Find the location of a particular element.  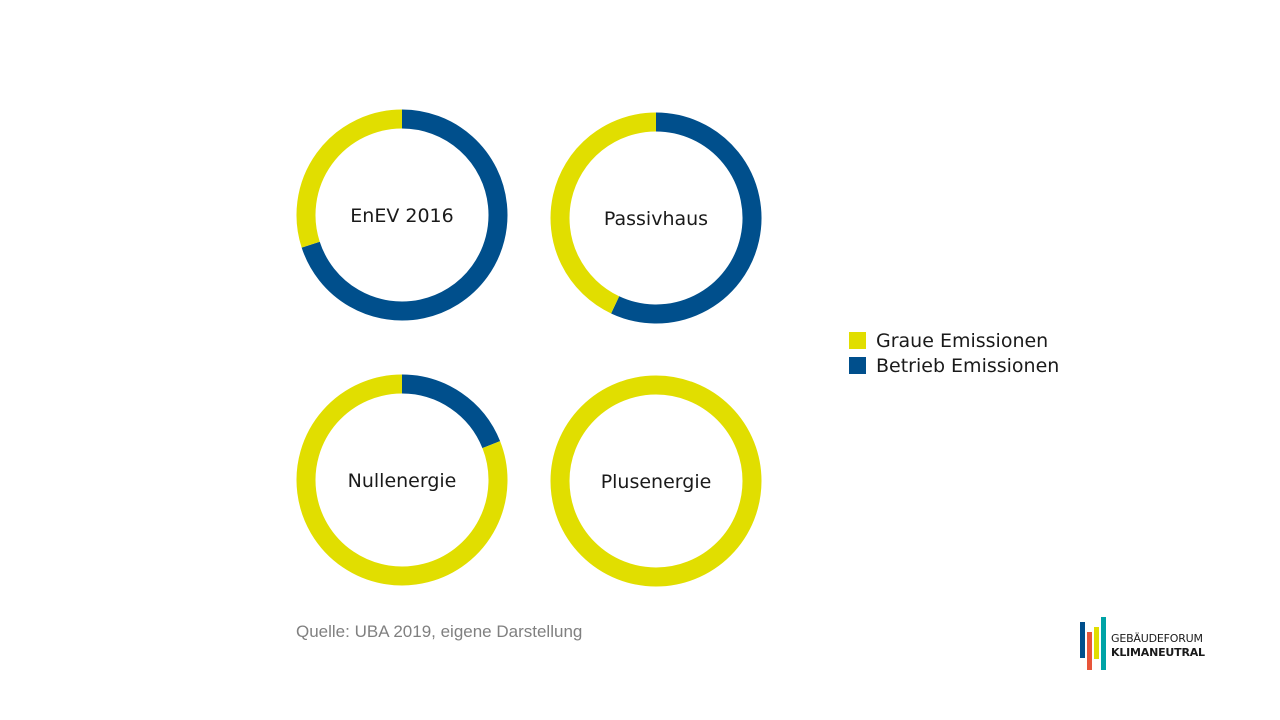

legend: Graue Emissionen Betrieb Emissionen is located at coordinates (954, 353).